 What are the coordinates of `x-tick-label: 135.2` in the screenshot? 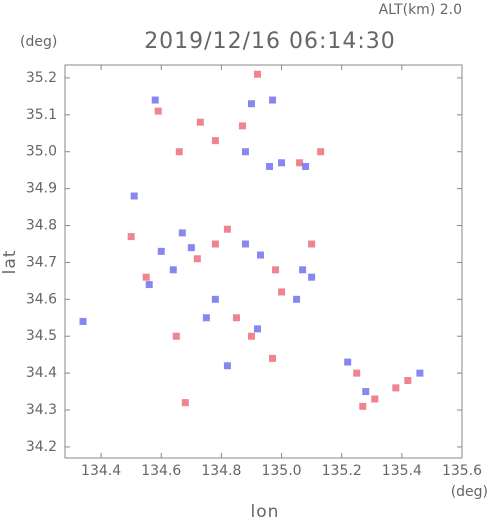 It's located at (342, 471).